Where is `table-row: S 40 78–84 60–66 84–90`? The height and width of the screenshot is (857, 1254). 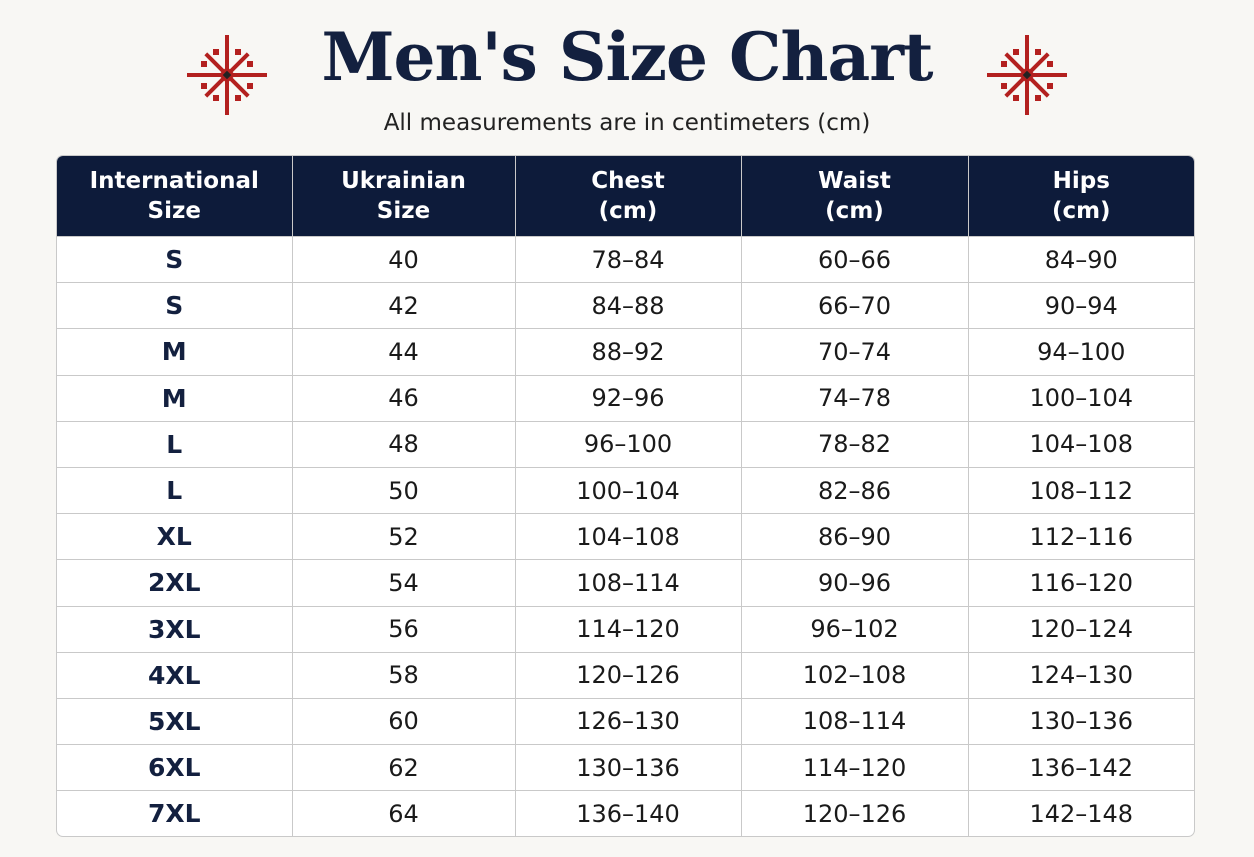 table-row: S 40 78–84 60–66 84–90 is located at coordinates (625, 259).